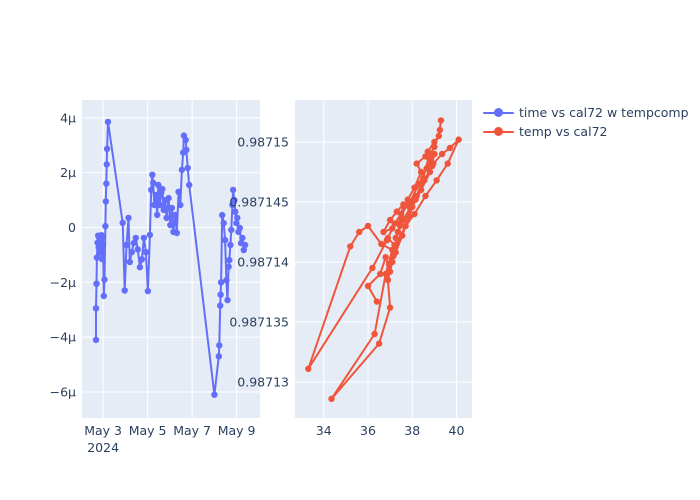 Image resolution: width=700 pixels, height=500 pixels. Describe the element at coordinates (586, 131) in the screenshot. I see `legend-item-temp-vs-cal72: temp vs cal72` at that location.